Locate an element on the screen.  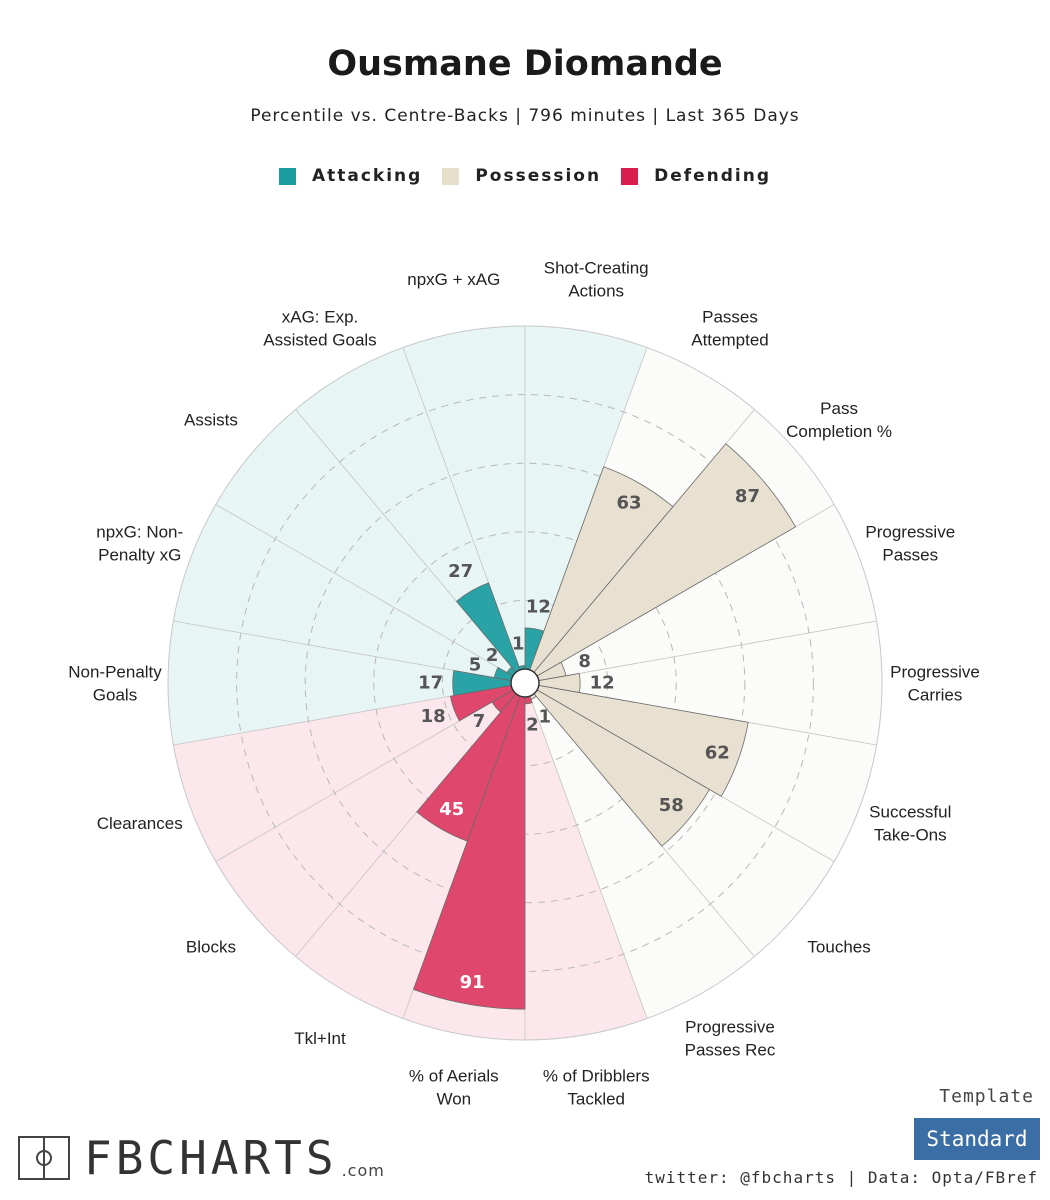
legend-label-possession: Possession is located at coordinates (538, 176).